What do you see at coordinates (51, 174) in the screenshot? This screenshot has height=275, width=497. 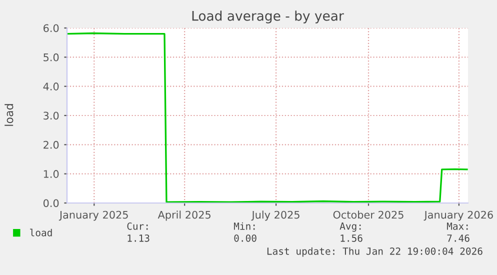 I see `y-tick-label: 1.0` at bounding box center [51, 174].